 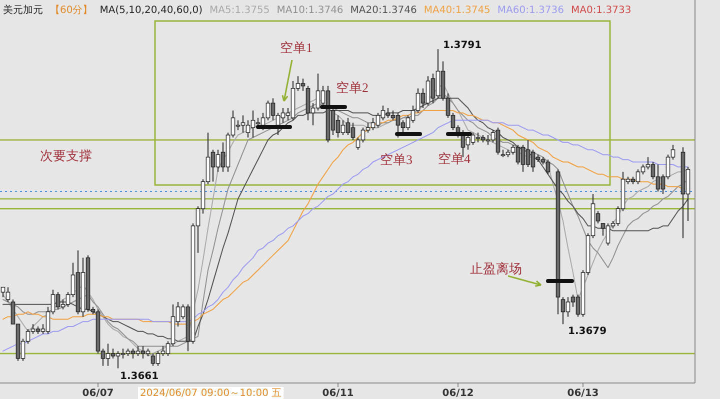 I want to click on annotation: 空单3, so click(x=396, y=159).